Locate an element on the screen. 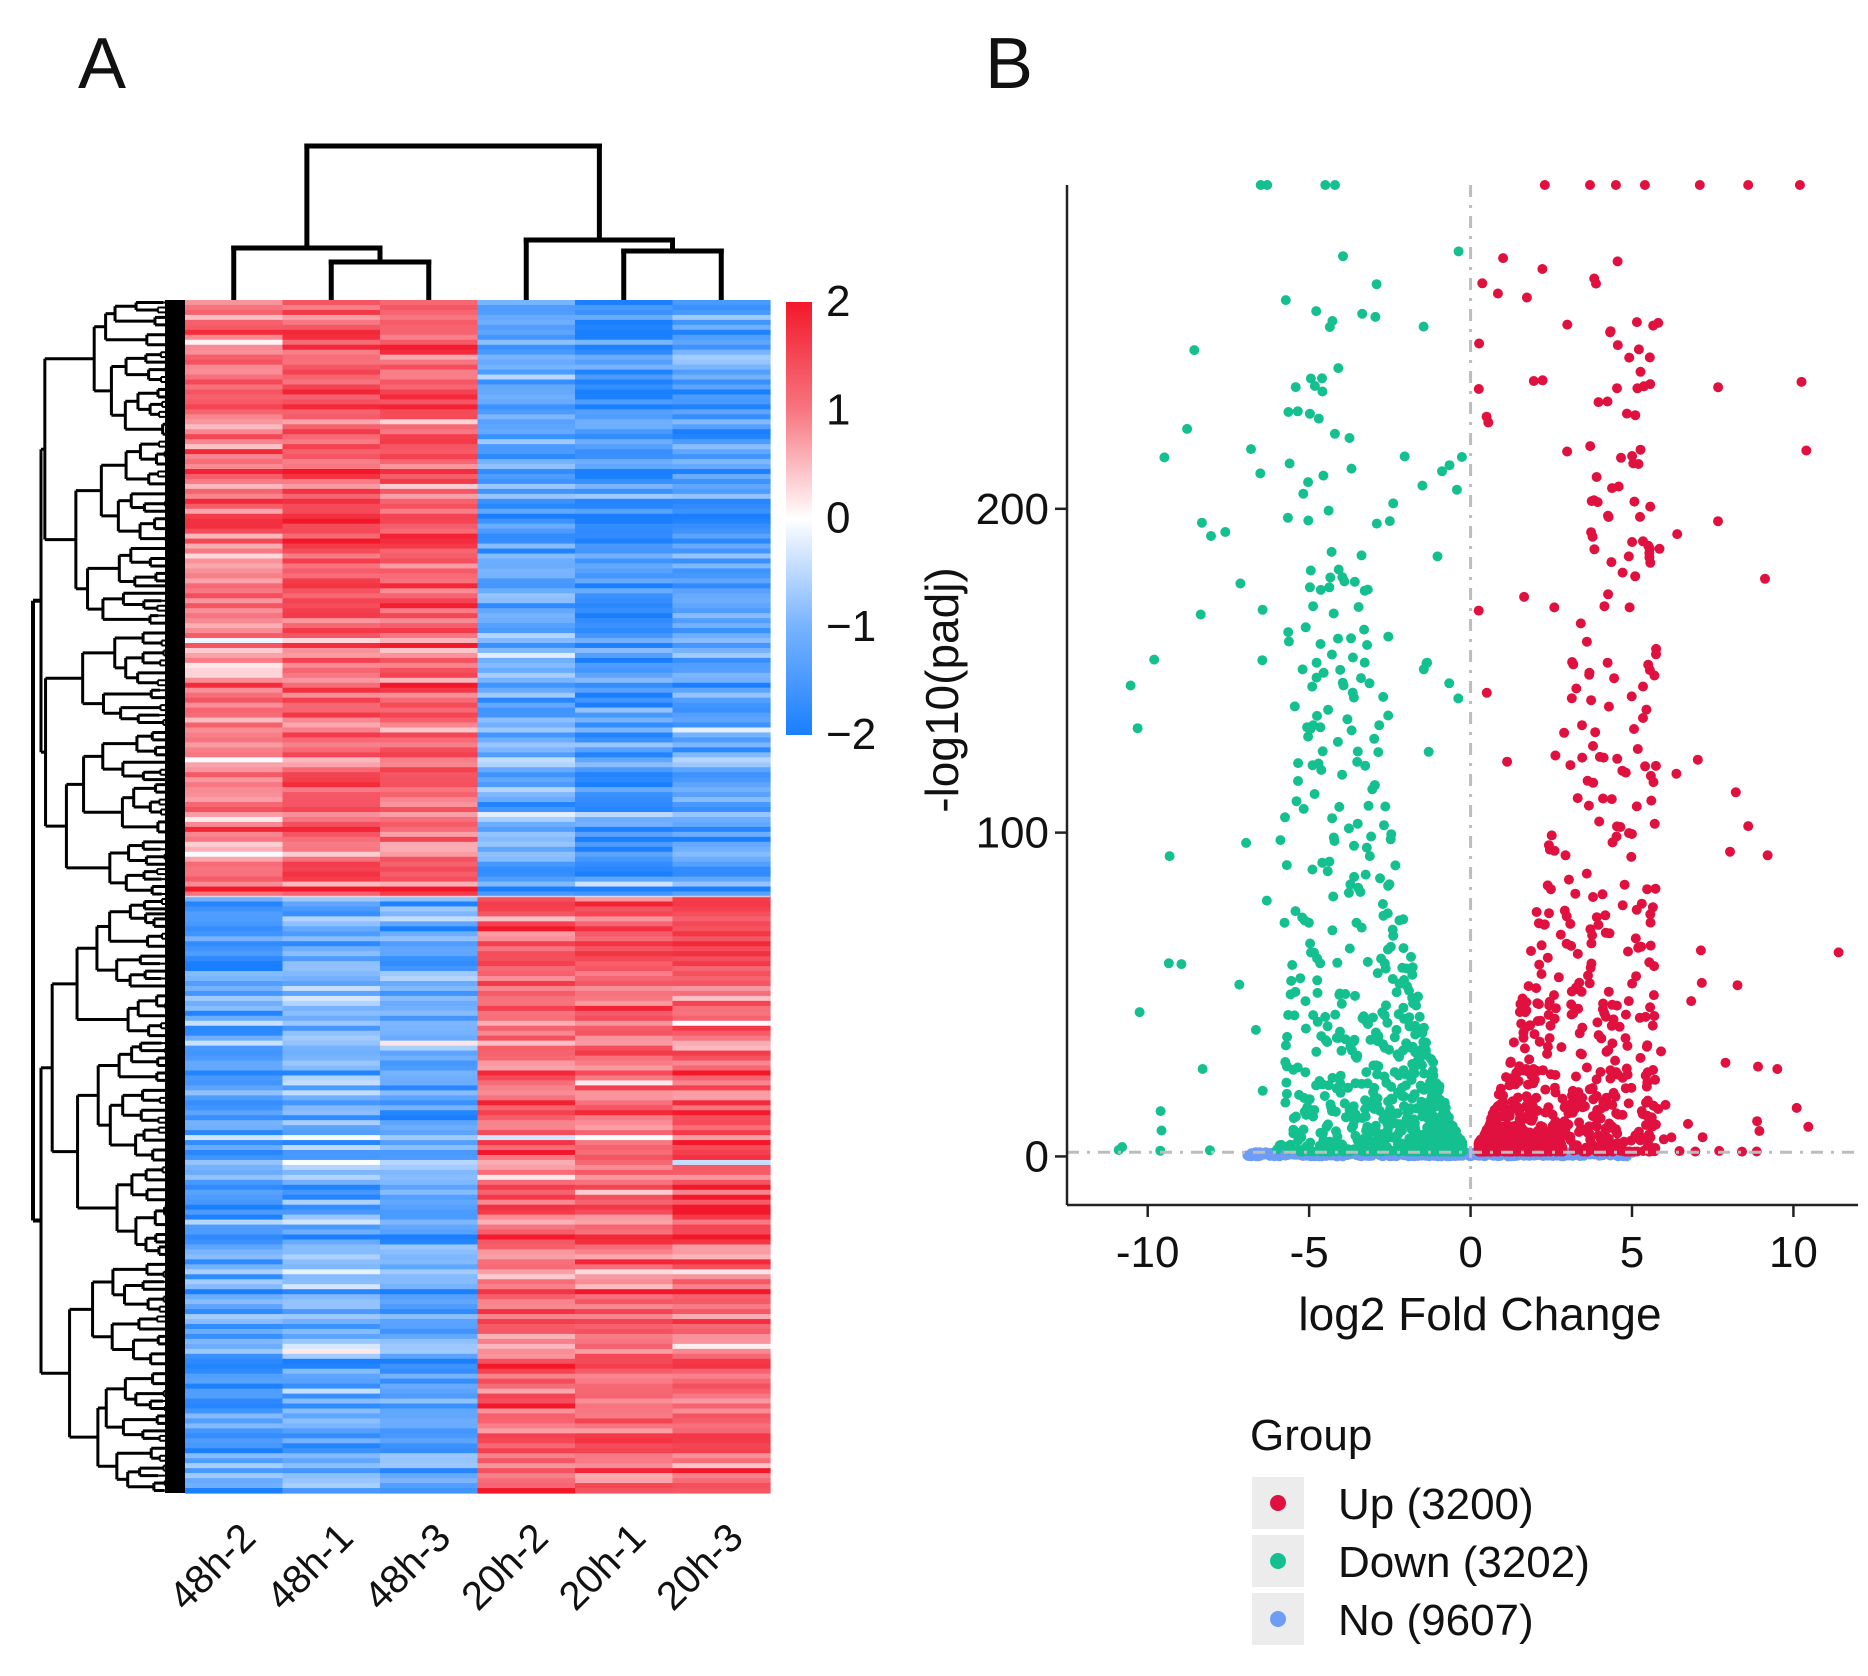 This screenshot has height=1676, width=1868. legend-marker is located at coordinates (1278, 1561).